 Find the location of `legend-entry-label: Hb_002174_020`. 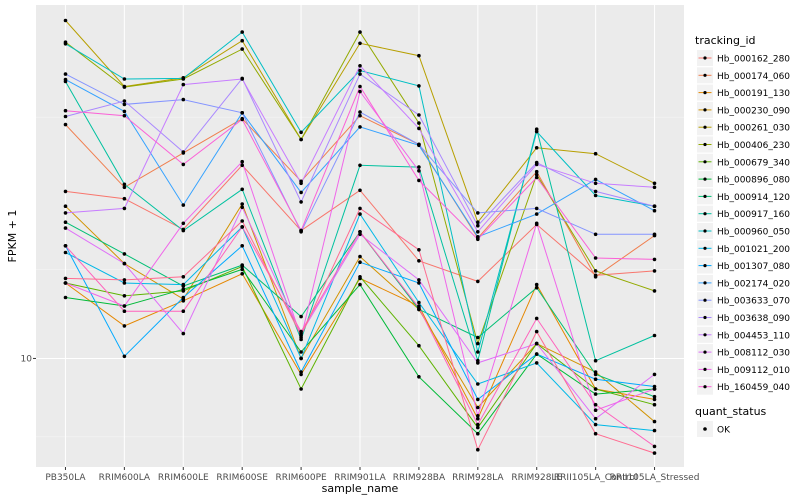

legend-entry-label: Hb_002174_020 is located at coordinates (753, 284).